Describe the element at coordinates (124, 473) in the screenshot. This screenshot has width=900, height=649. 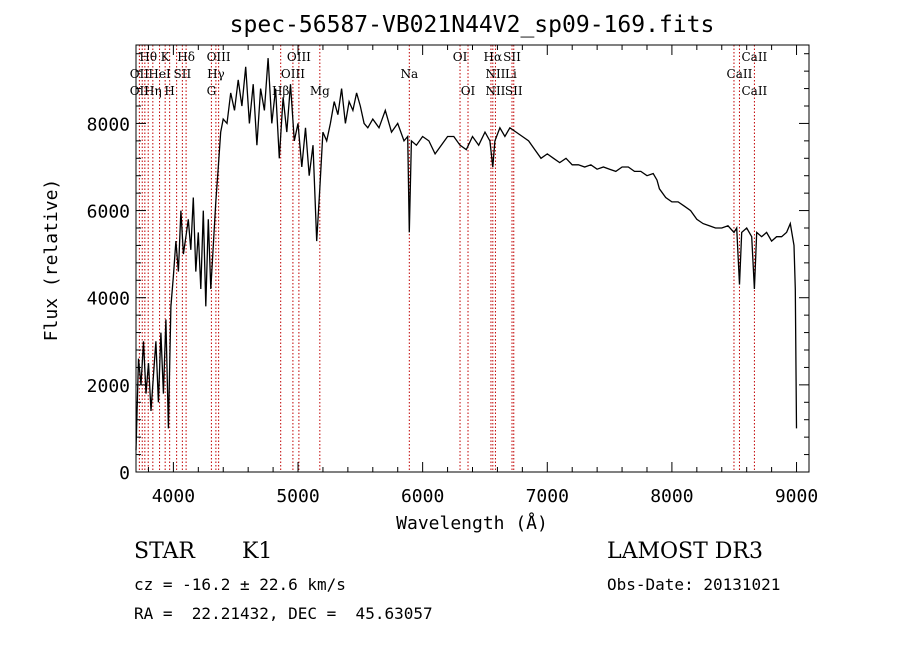
I see `y-tick-label: 0` at that location.